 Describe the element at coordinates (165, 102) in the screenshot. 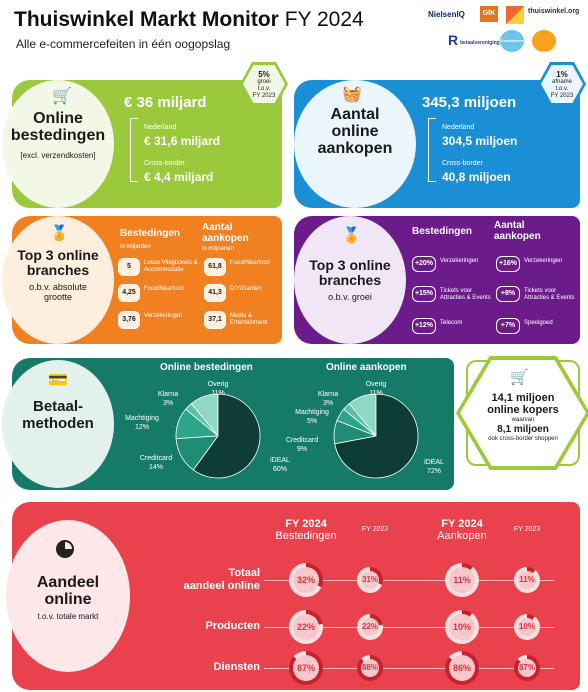

I see `bestedingen-total: € 36 miljard` at that location.